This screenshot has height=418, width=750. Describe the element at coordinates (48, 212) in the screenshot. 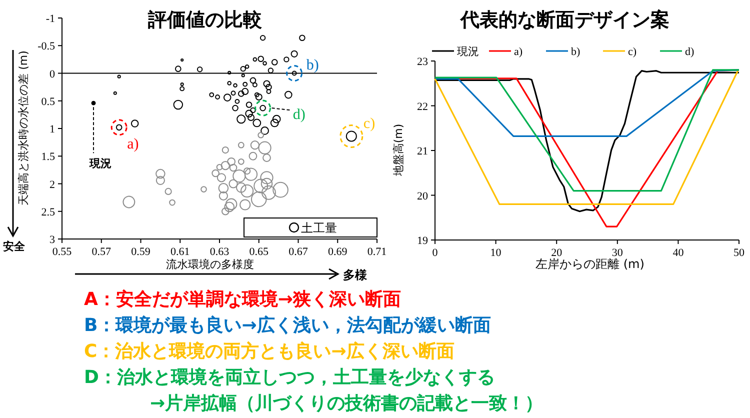

I see `y-tick-label: 2.5` at that location.